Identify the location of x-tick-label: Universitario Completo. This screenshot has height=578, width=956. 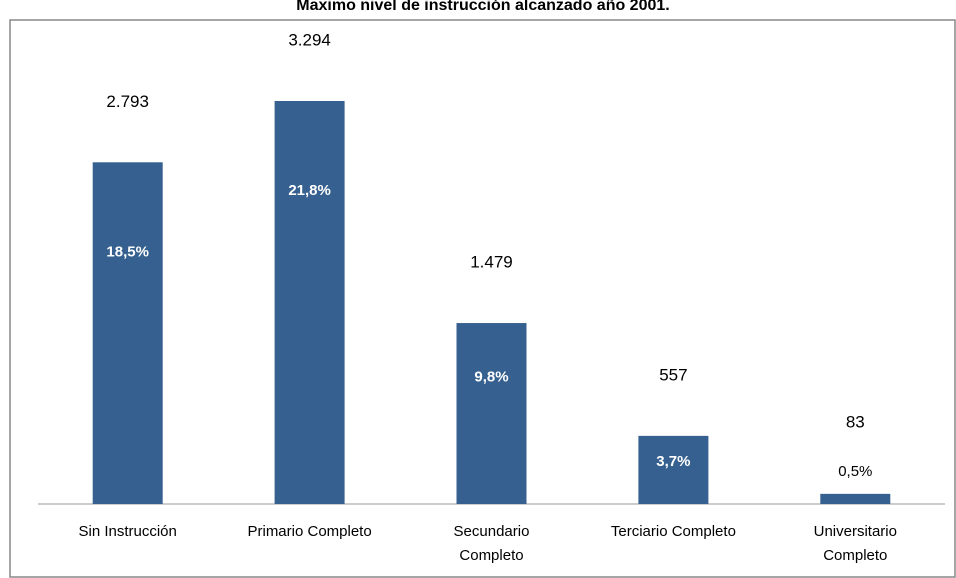
(855, 543).